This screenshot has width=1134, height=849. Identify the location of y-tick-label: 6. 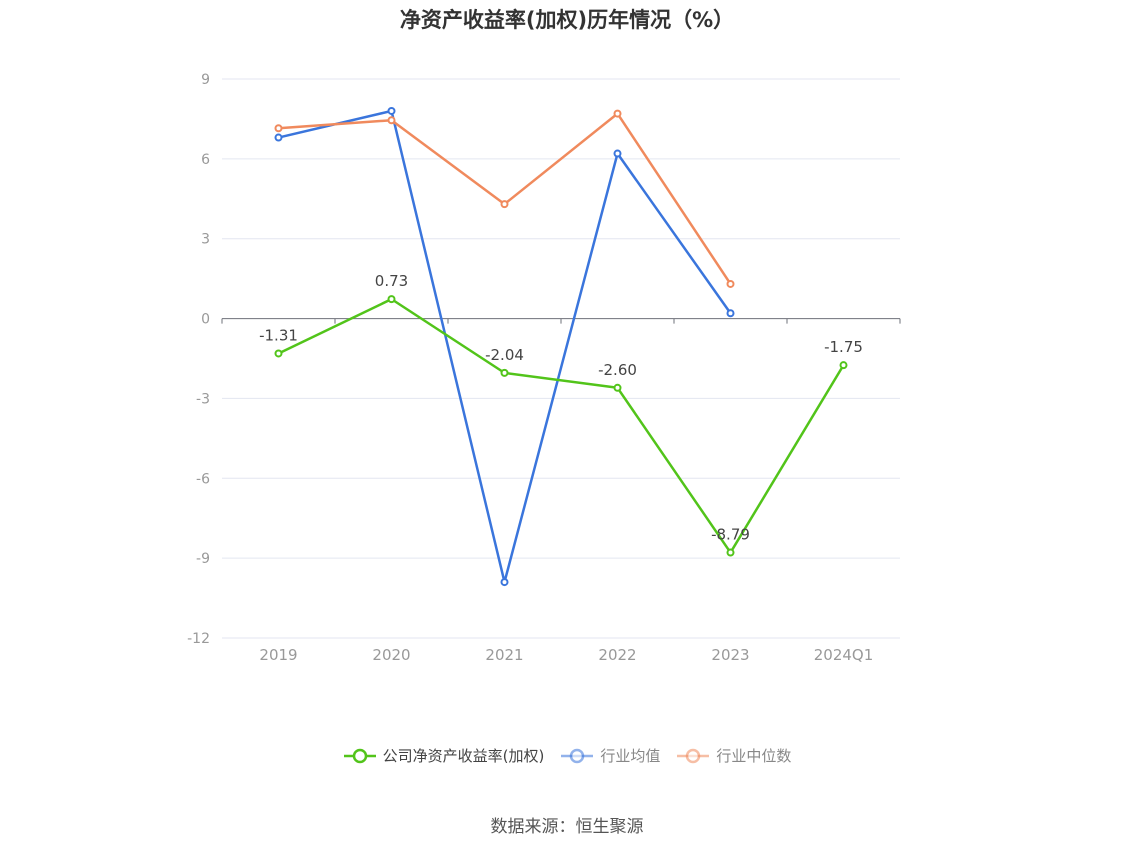
(205, 160).